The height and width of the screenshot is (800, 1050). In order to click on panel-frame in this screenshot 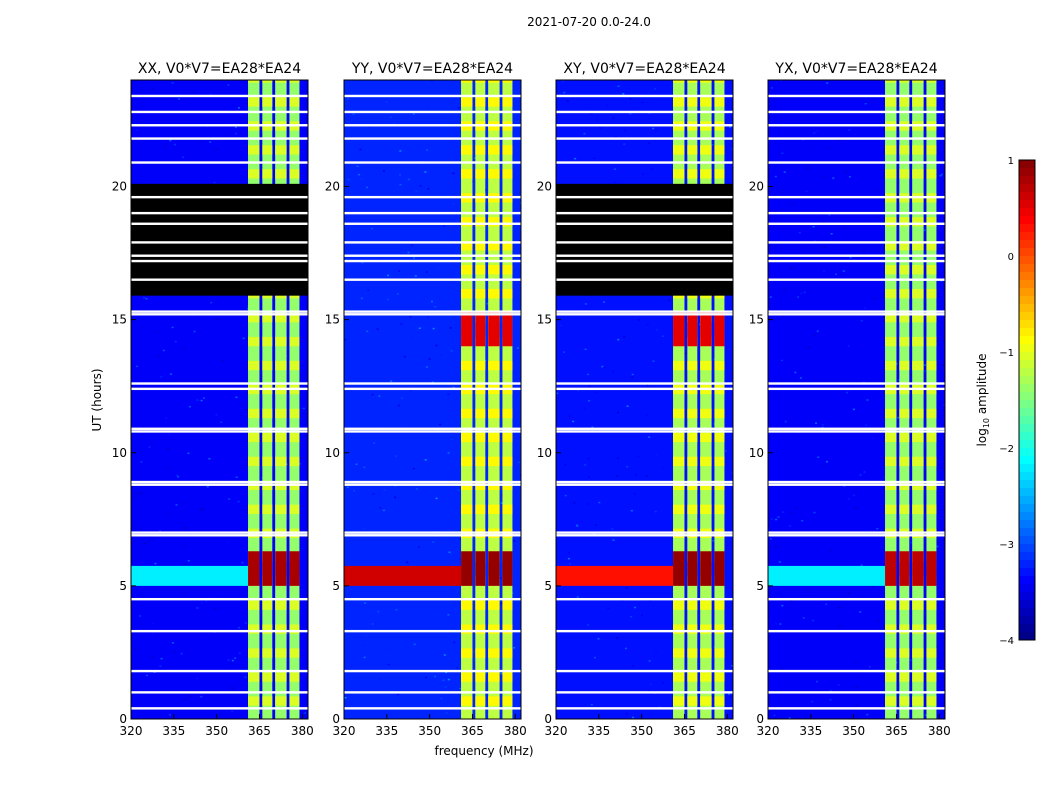, I will do `click(432, 399)`.